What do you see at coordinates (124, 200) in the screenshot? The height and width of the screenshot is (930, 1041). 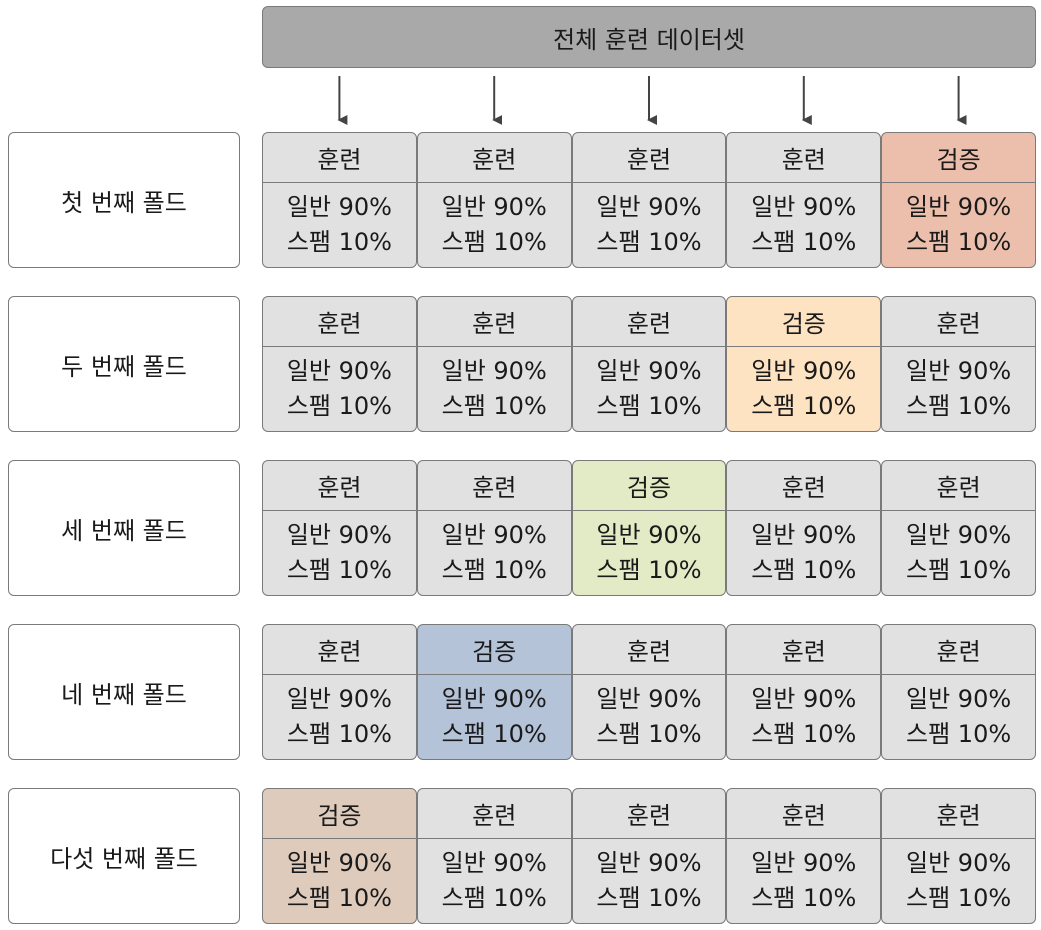 I see `fold-label: 첫 번째 폴드` at bounding box center [124, 200].